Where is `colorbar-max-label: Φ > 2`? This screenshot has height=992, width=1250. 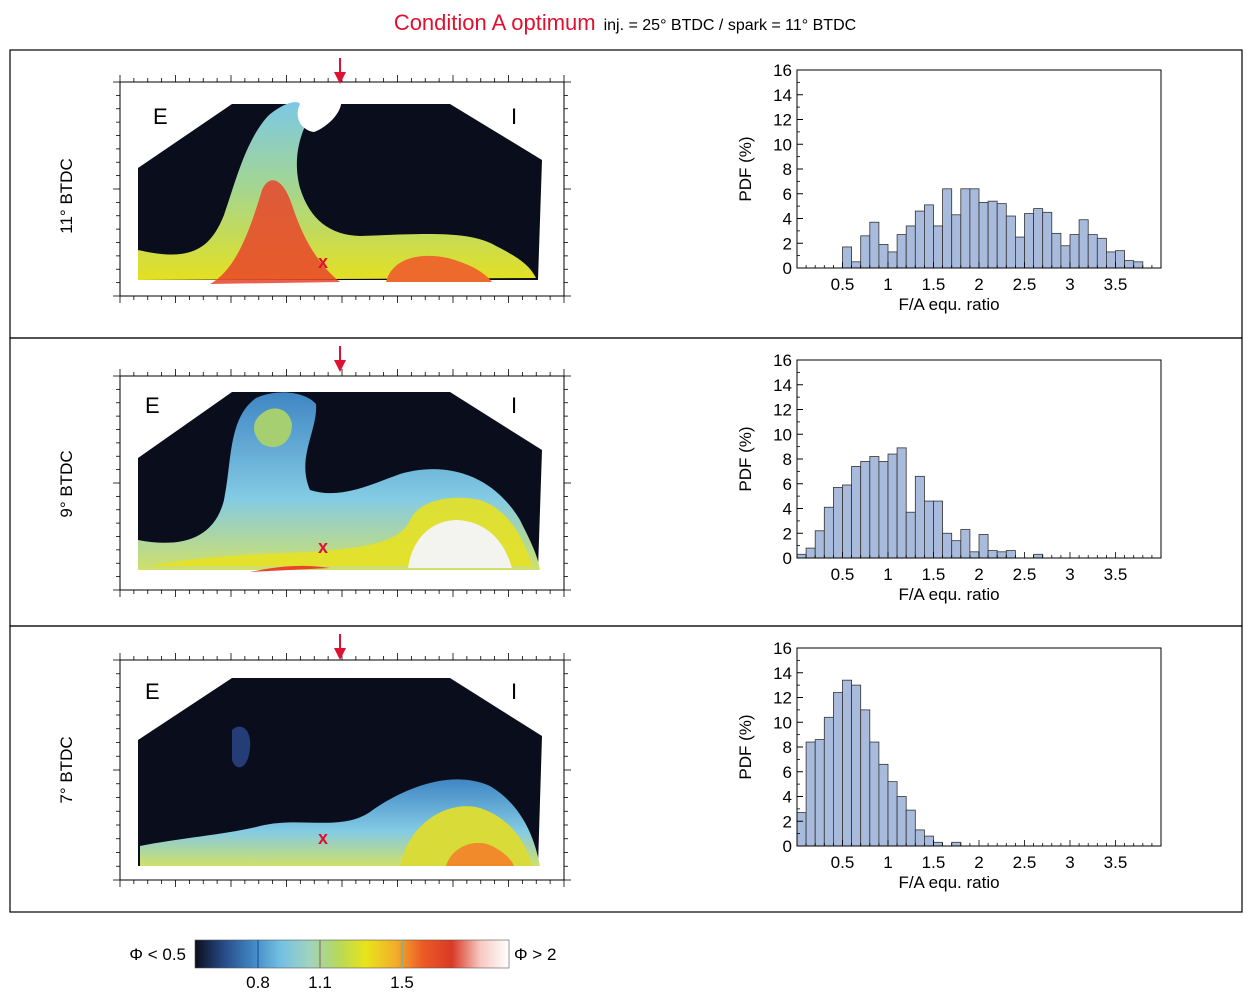
colorbar-max-label: Φ > 2 is located at coordinates (535, 954).